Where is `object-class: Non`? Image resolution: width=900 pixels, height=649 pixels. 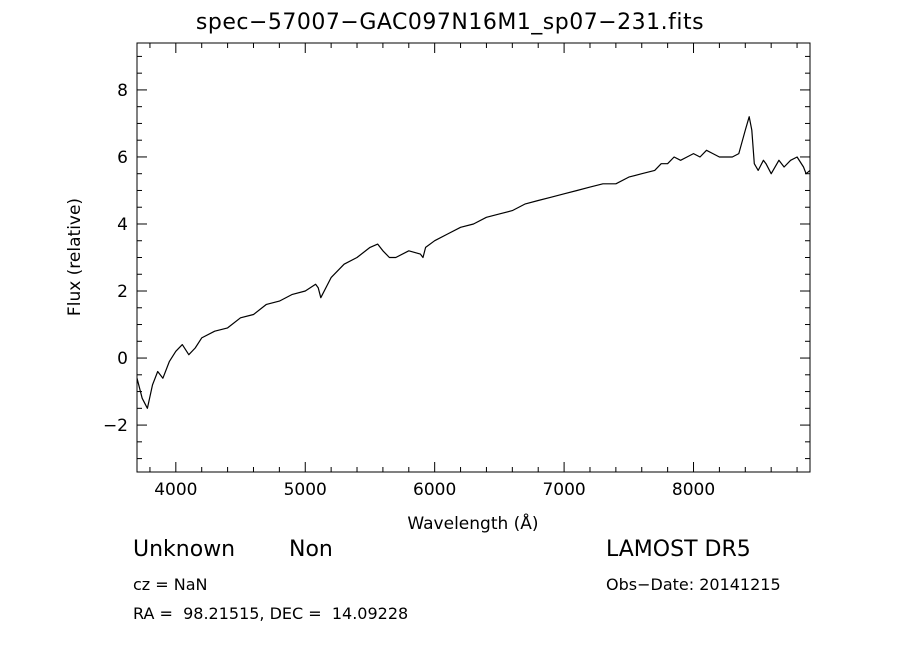 object-class: Non is located at coordinates (311, 549).